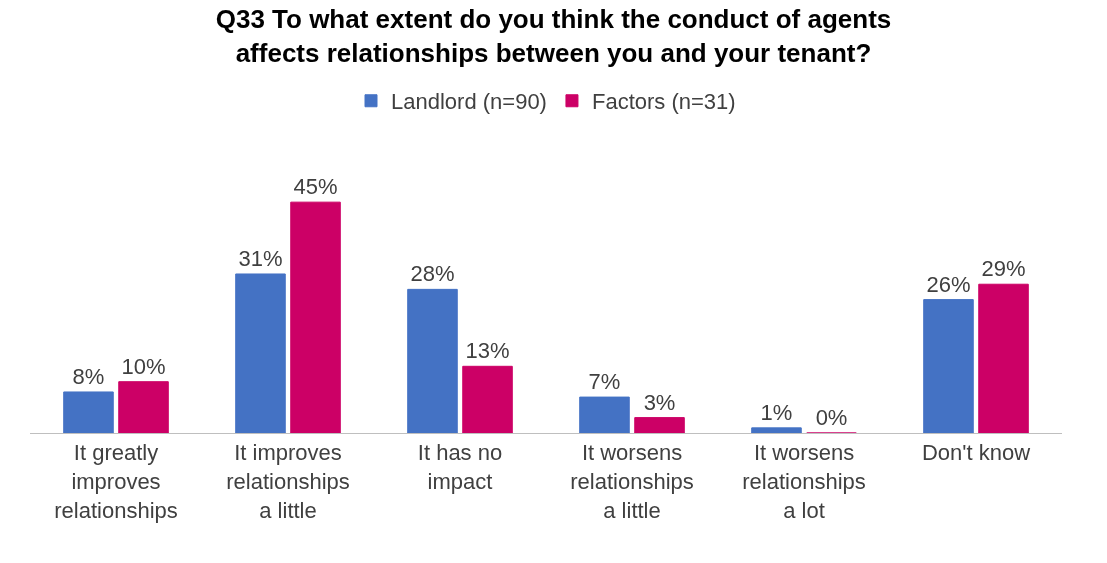  What do you see at coordinates (469, 102) in the screenshot?
I see `legend-label: Landlord (n=90)` at bounding box center [469, 102].